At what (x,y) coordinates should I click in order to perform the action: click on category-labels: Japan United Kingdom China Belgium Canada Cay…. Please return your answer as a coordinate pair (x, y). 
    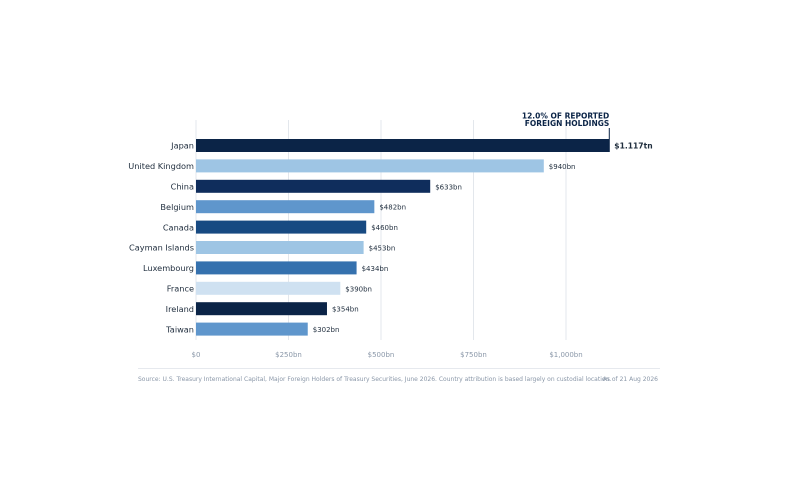
    Looking at the image, I should click on (161, 238).